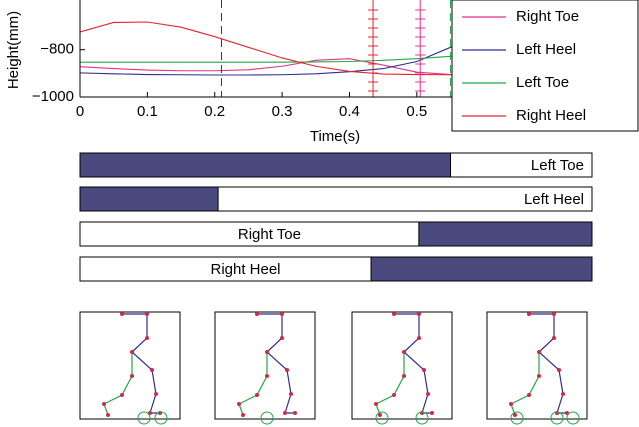  Describe the element at coordinates (245, 269) in the screenshot. I see `contact-label: Right Heel` at that location.